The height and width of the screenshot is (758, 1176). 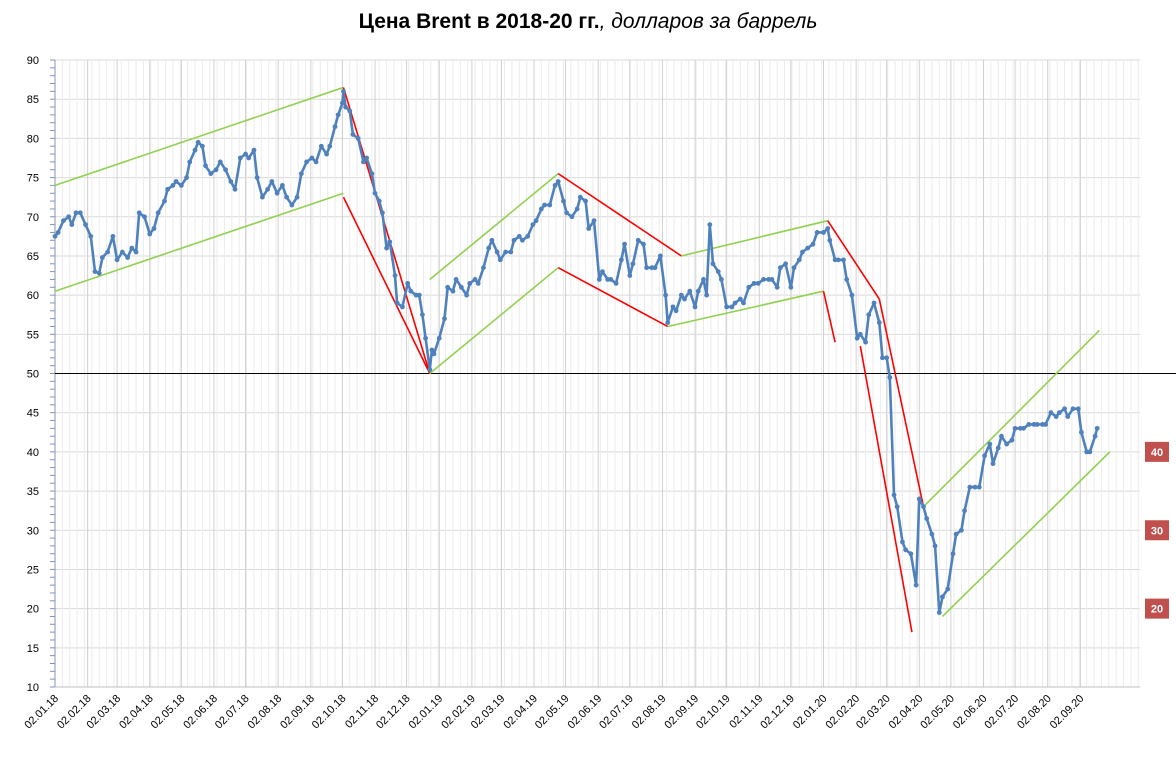 I want to click on x-tick-label: 02.10.19, so click(x=713, y=712).